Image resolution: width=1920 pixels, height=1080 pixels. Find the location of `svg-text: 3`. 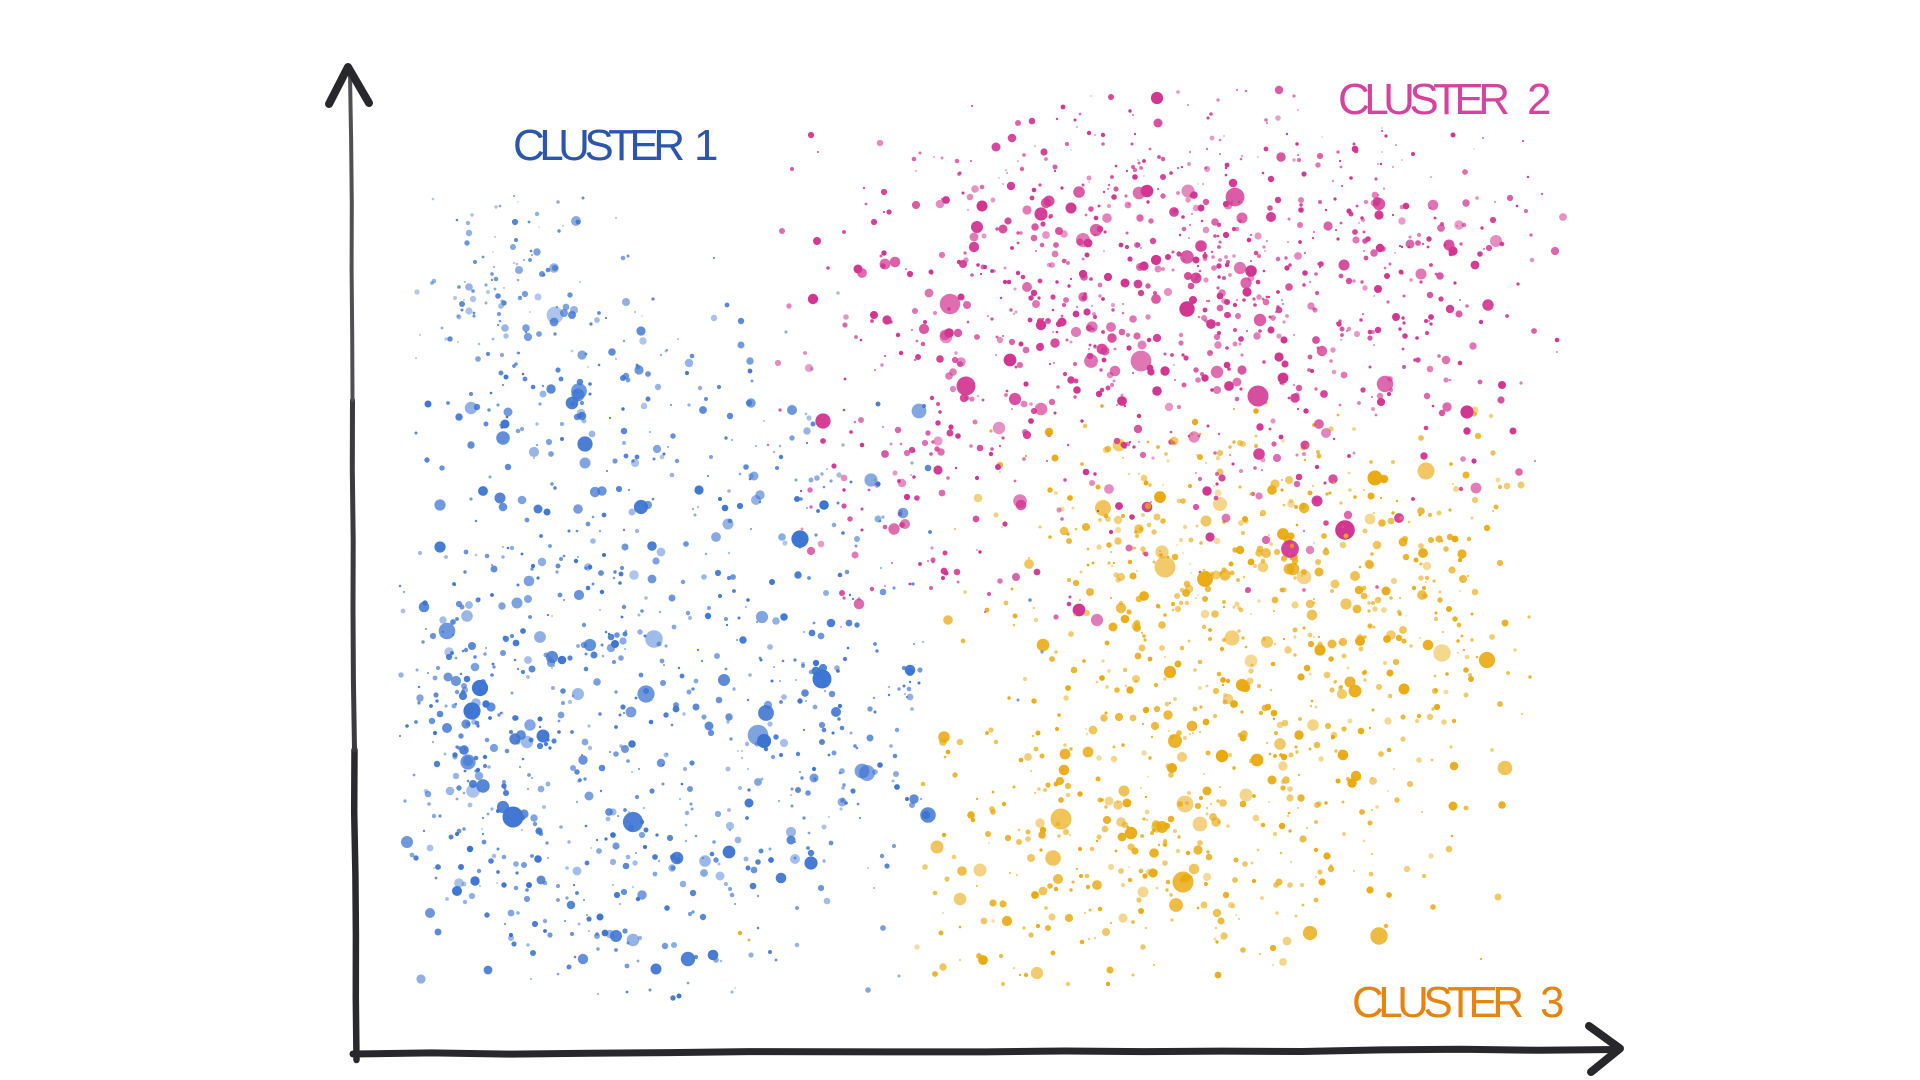

svg-text: 3 is located at coordinates (1552, 1002).